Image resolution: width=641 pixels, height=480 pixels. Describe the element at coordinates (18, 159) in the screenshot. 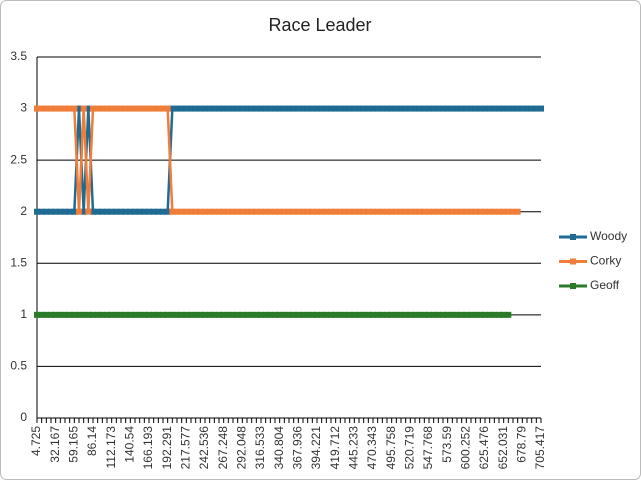

I see `y-tick-label: 2.5` at that location.